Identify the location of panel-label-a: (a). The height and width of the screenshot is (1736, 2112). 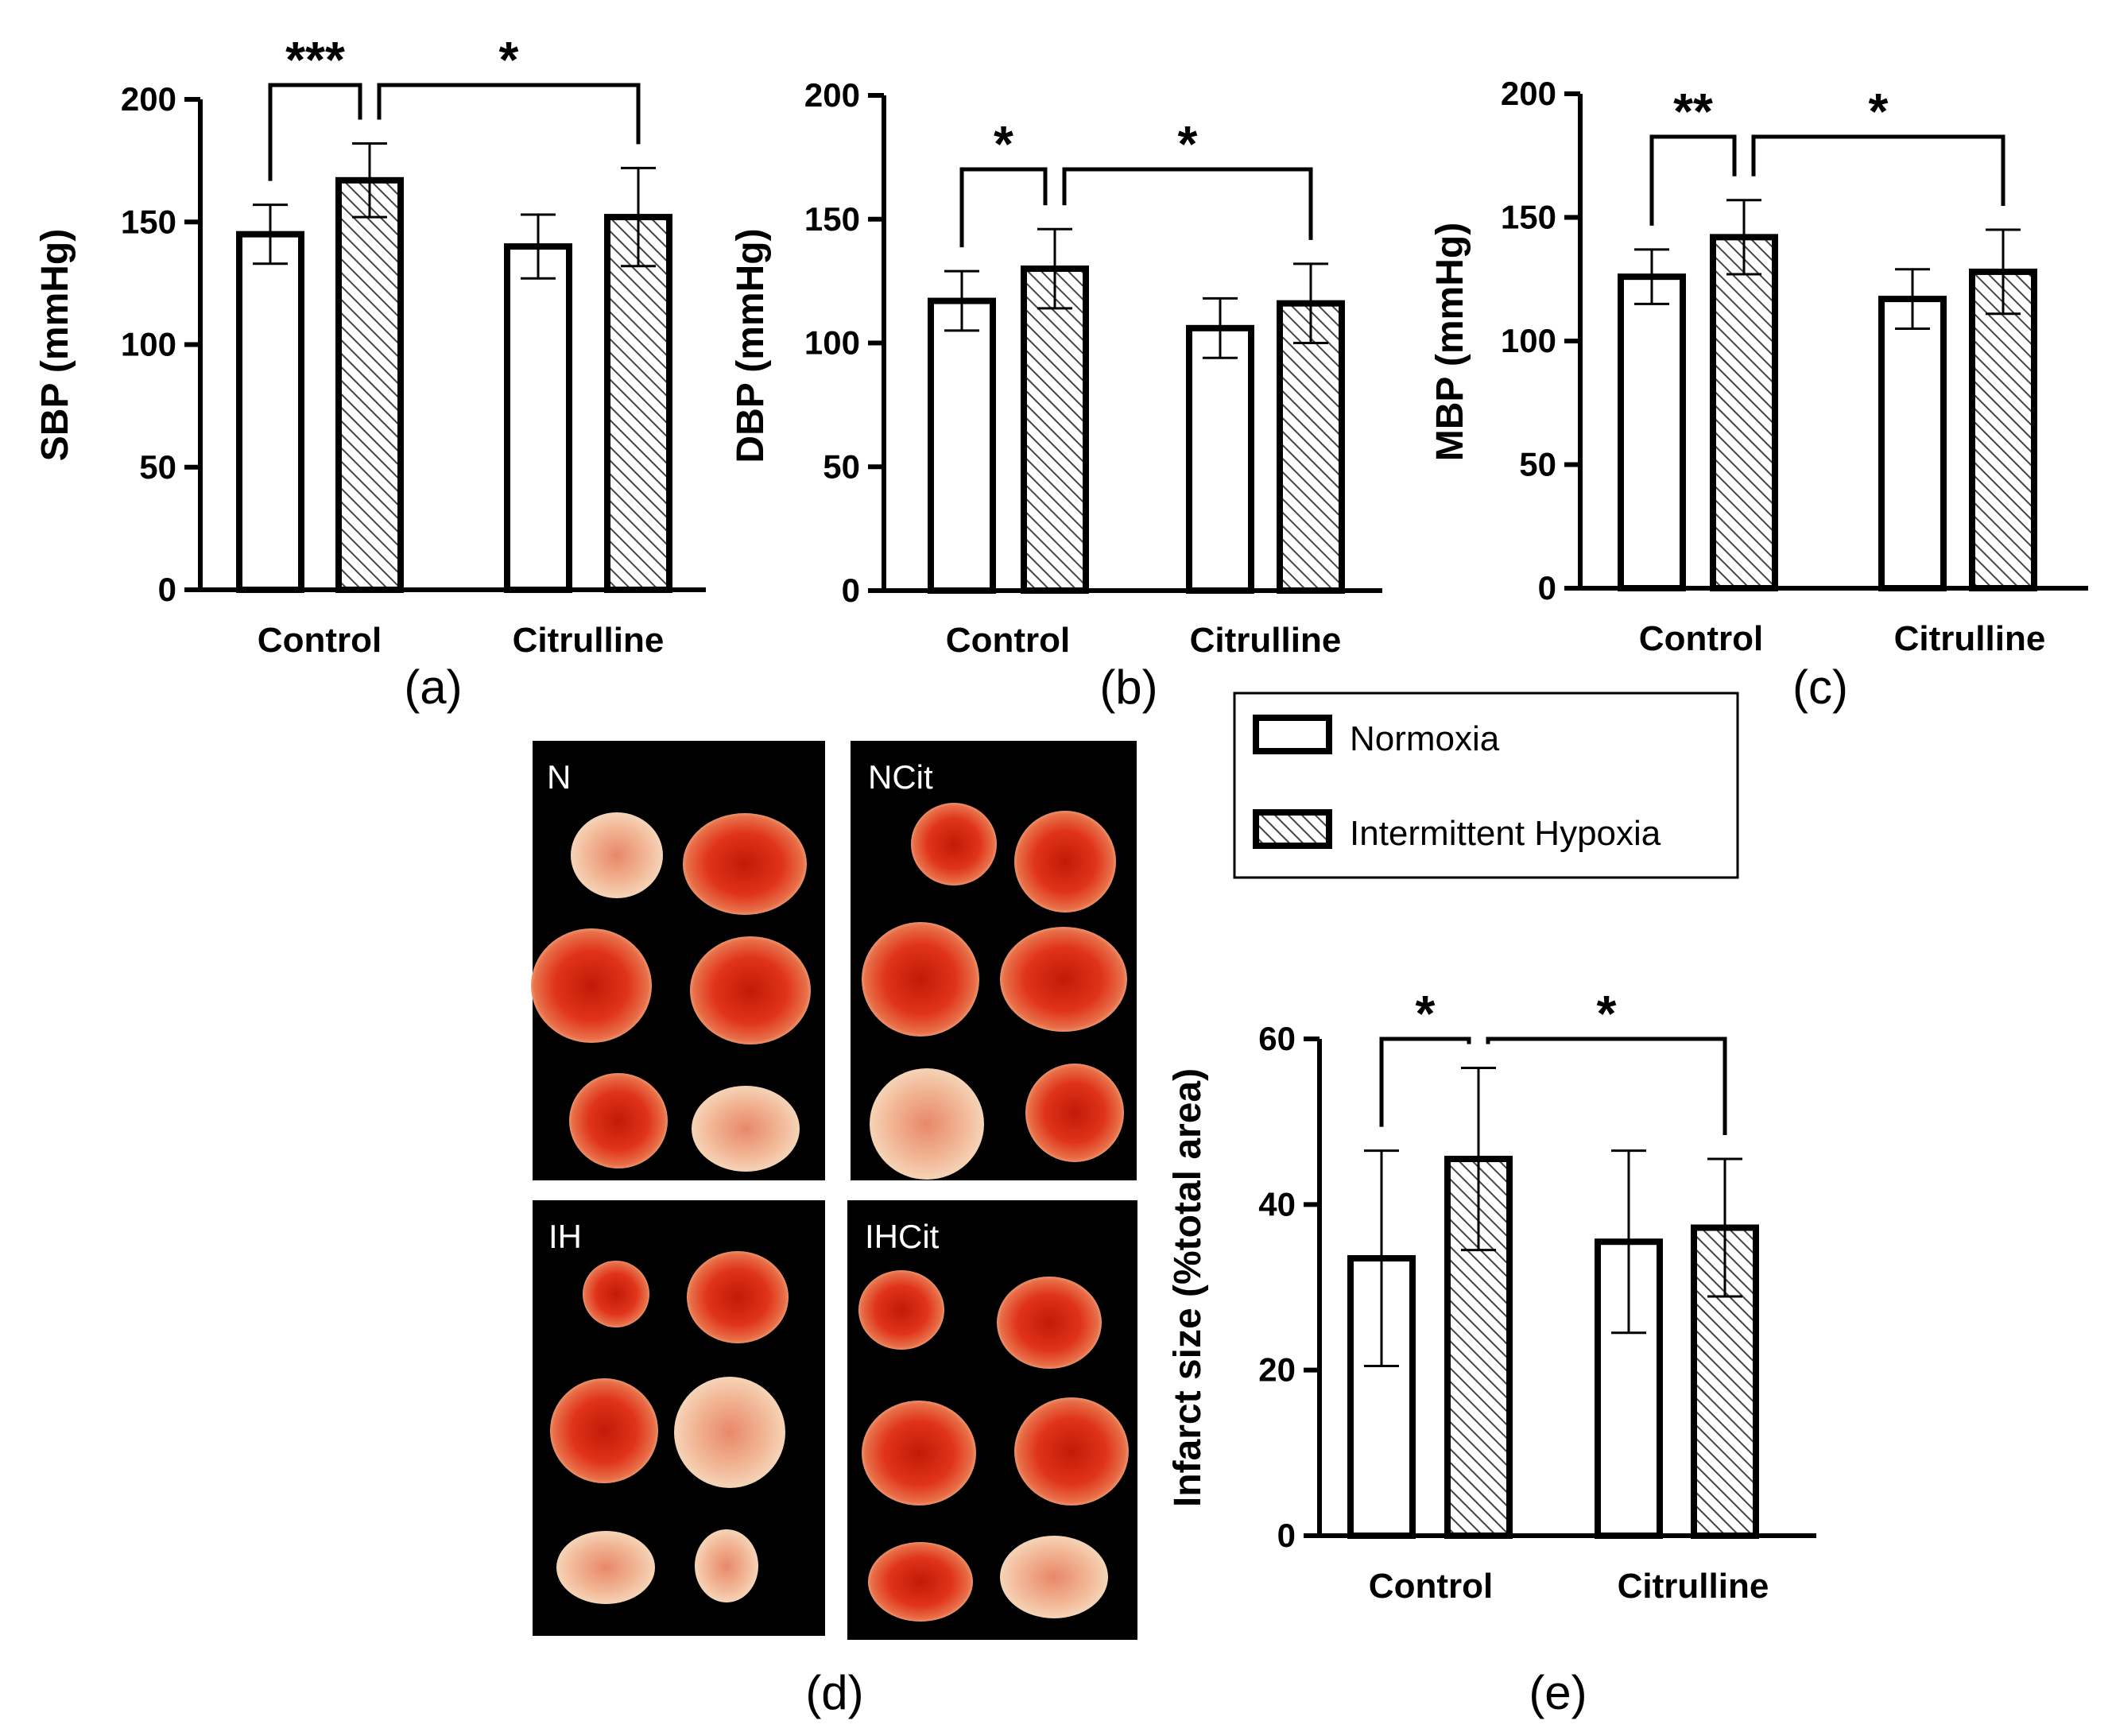
(433, 687).